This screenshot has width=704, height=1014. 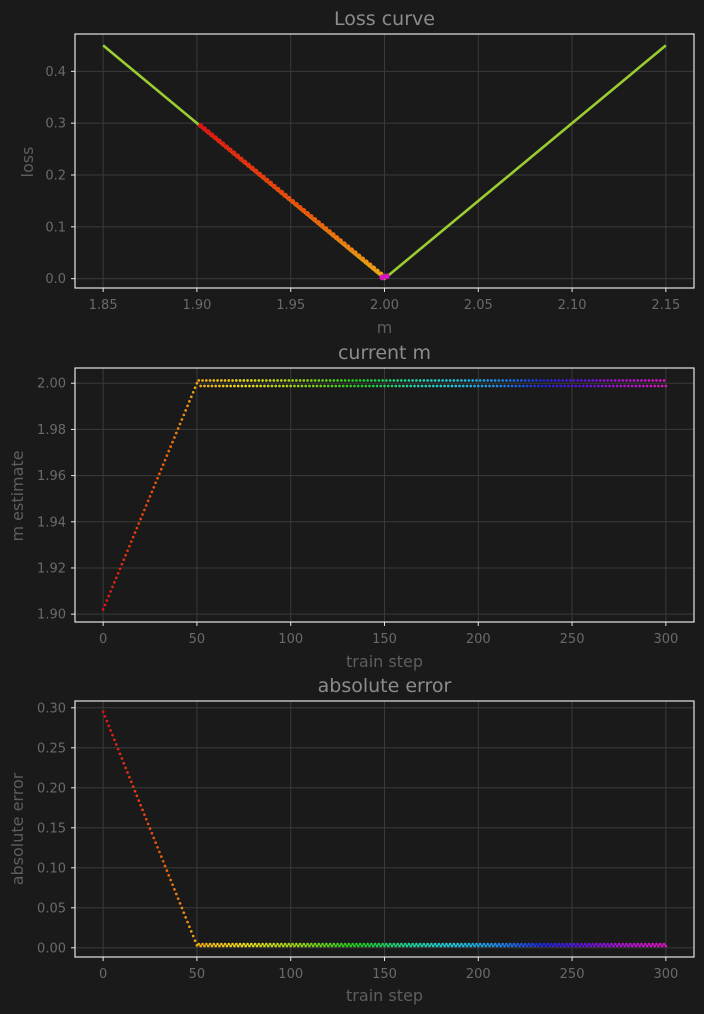 I want to click on current-m-xtick-label: 150, so click(x=384, y=639).